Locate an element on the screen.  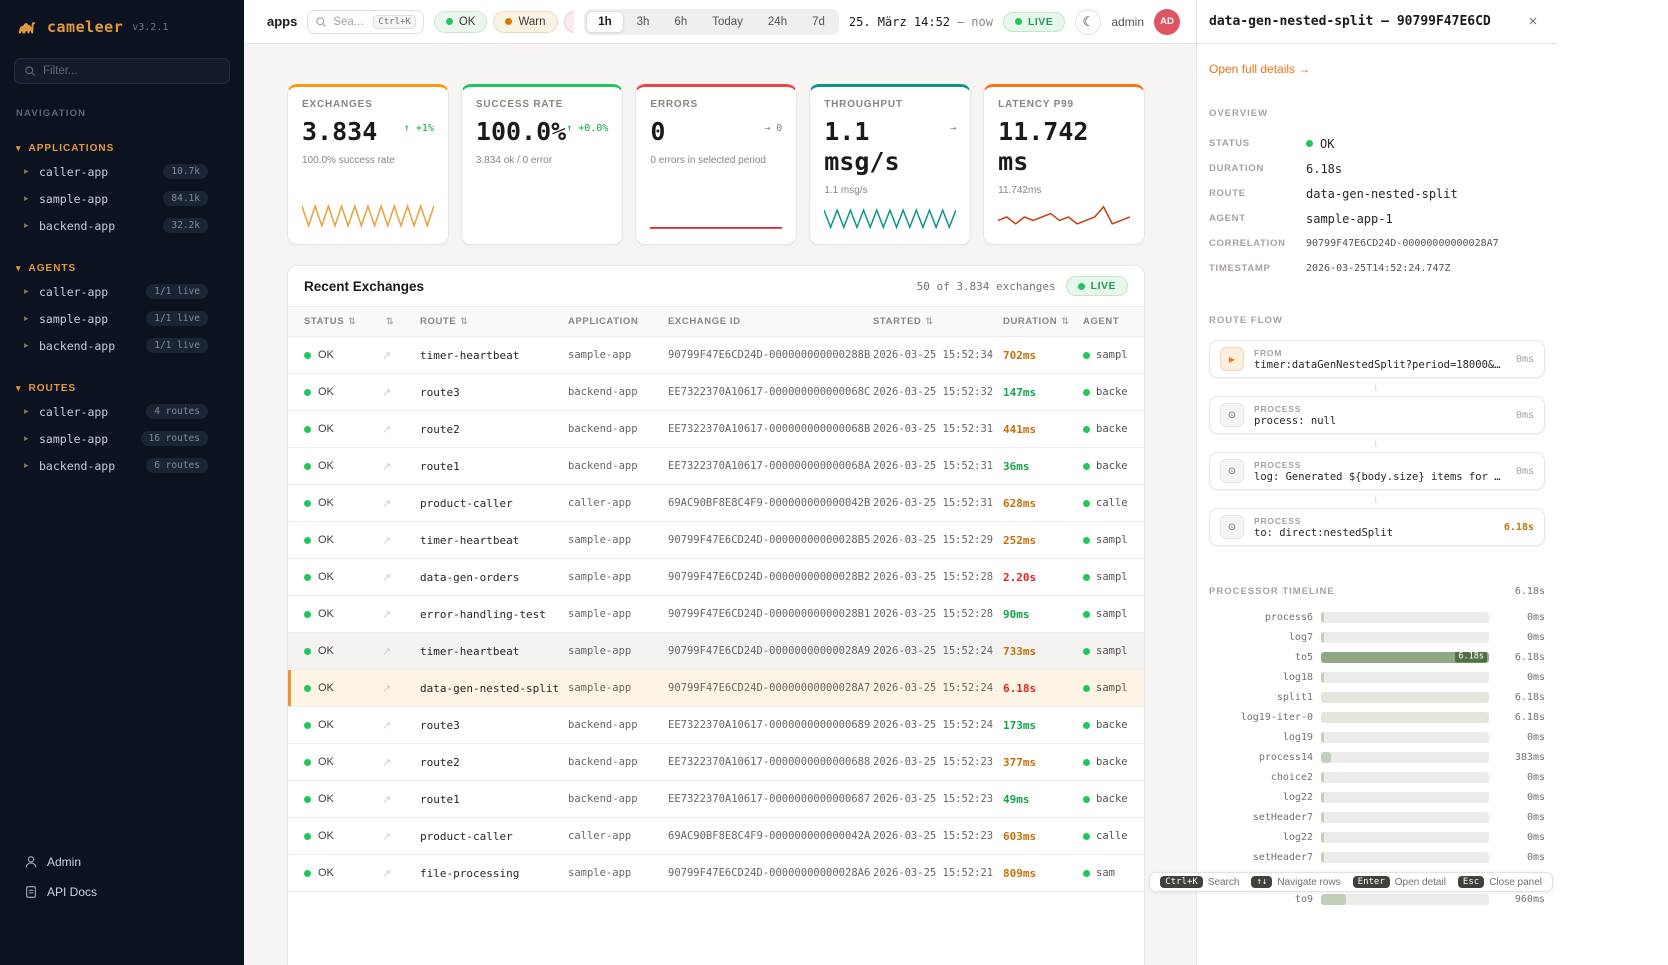
date-range: 25. März 14:52 — now is located at coordinates (921, 22).